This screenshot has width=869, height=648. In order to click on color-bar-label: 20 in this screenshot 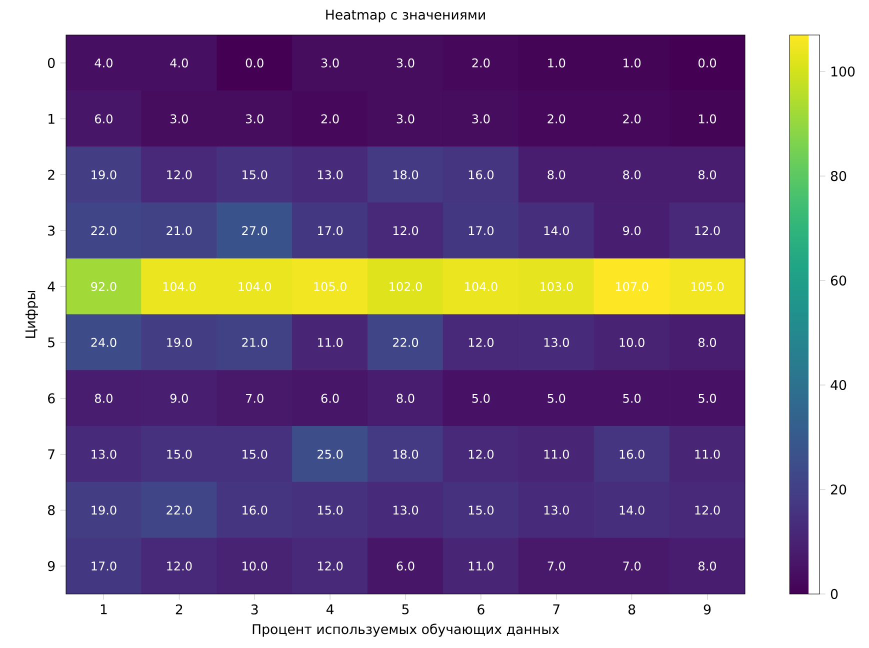, I will do `click(838, 489)`.